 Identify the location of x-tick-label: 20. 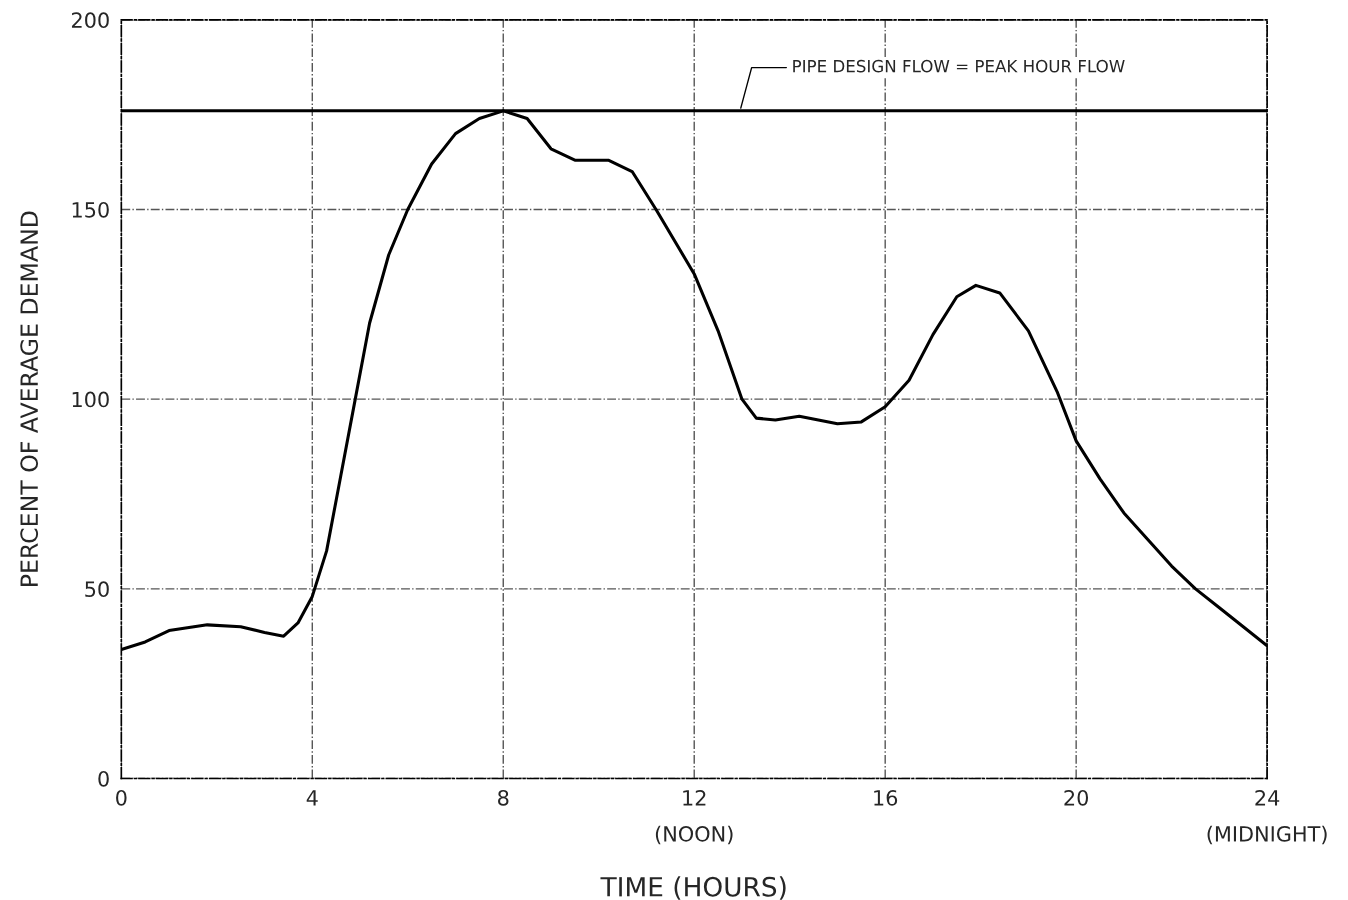
(1076, 797).